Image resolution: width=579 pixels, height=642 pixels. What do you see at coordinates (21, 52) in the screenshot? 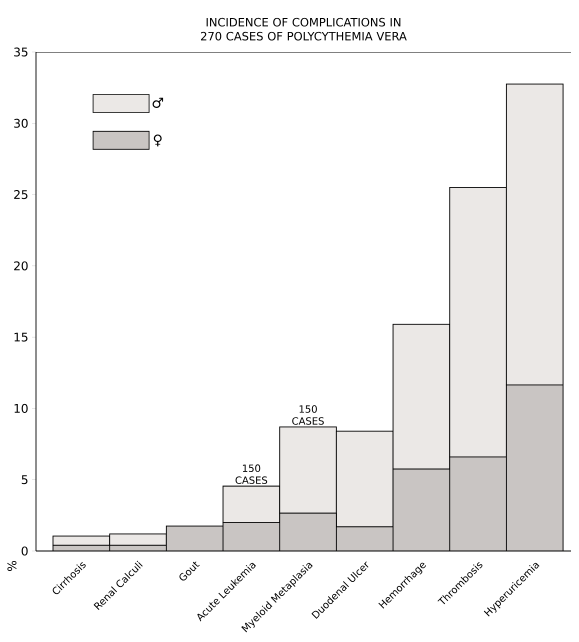
I see `y-tick-label: 35` at bounding box center [21, 52].